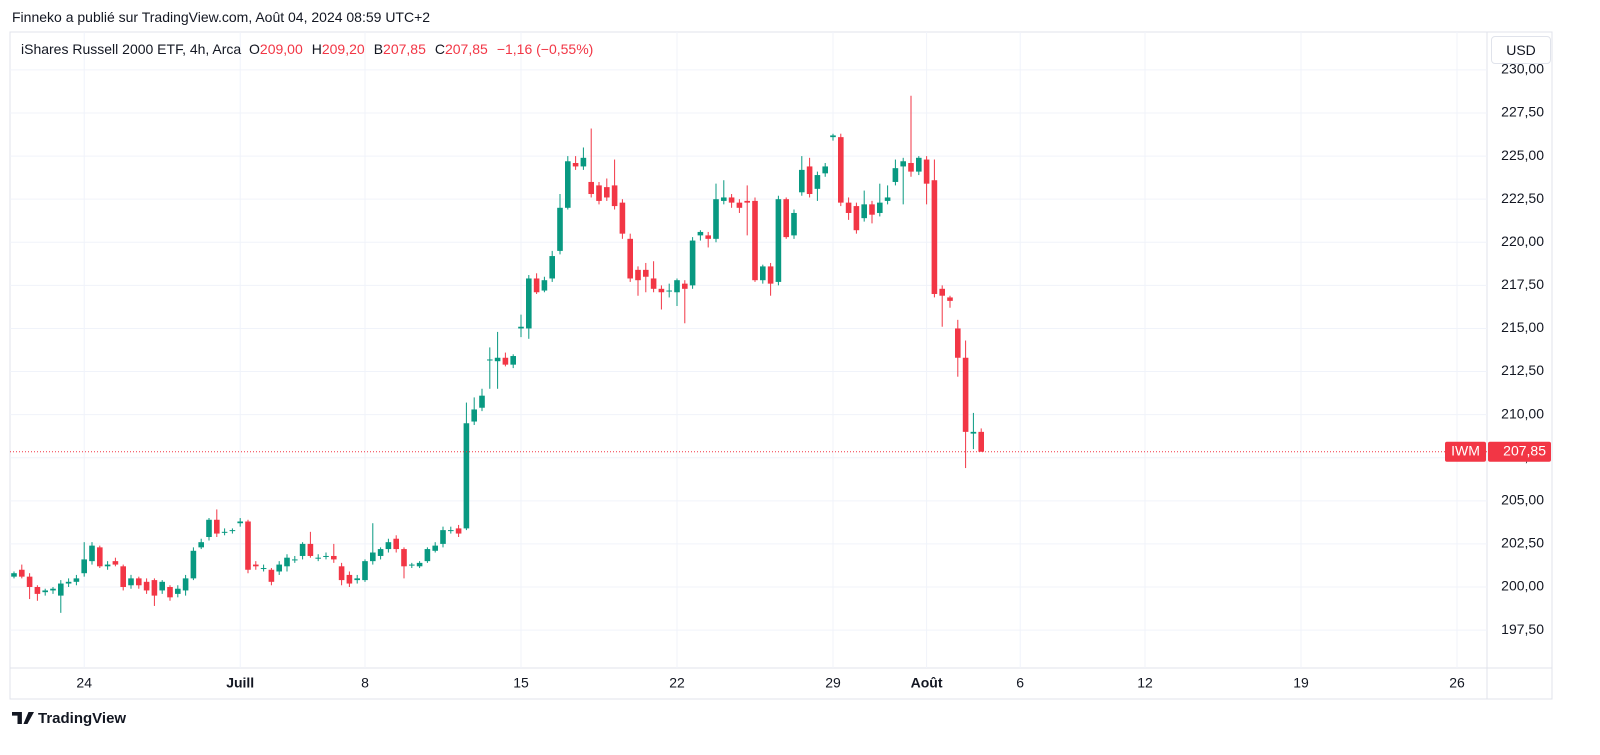 The image size is (1600, 755). I want to click on y-tick-label: 197,50, so click(1522, 629).